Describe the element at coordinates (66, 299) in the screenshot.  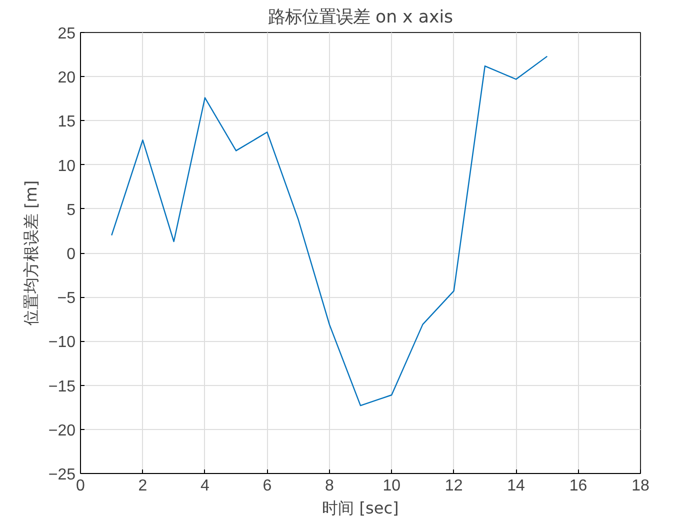
I see `y-tick-label: −5` at that location.